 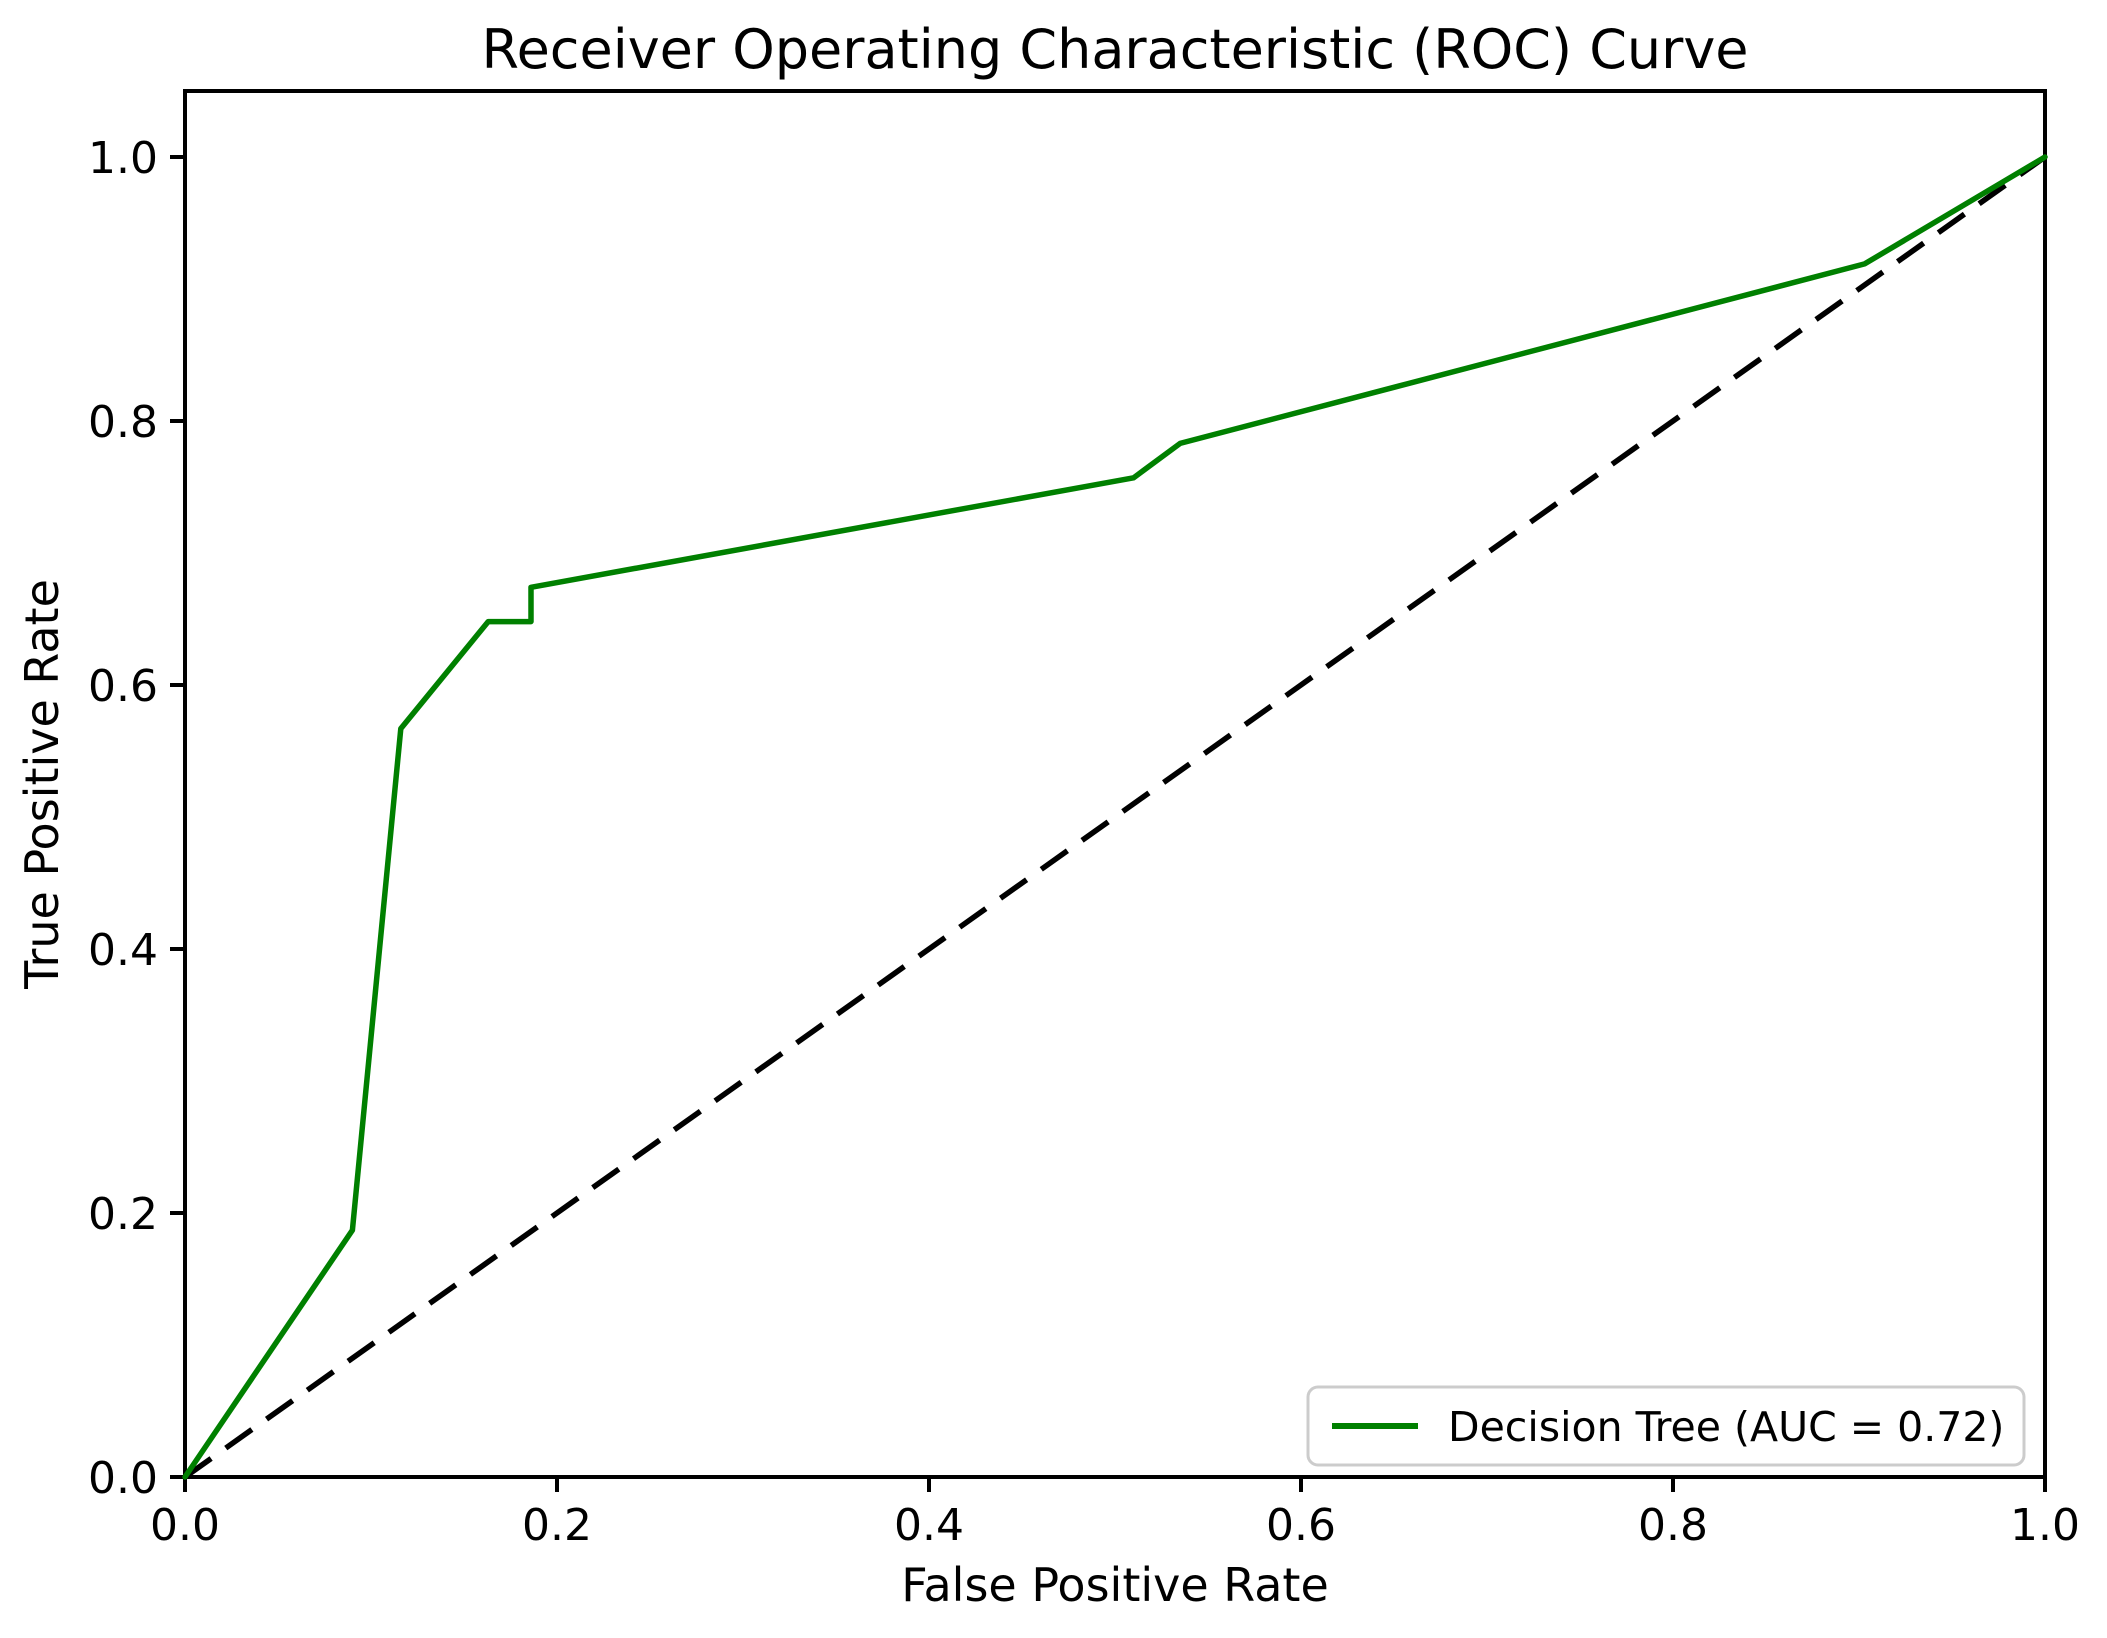 What do you see at coordinates (123, 1214) in the screenshot?
I see `y-tick-label: 0.2` at bounding box center [123, 1214].